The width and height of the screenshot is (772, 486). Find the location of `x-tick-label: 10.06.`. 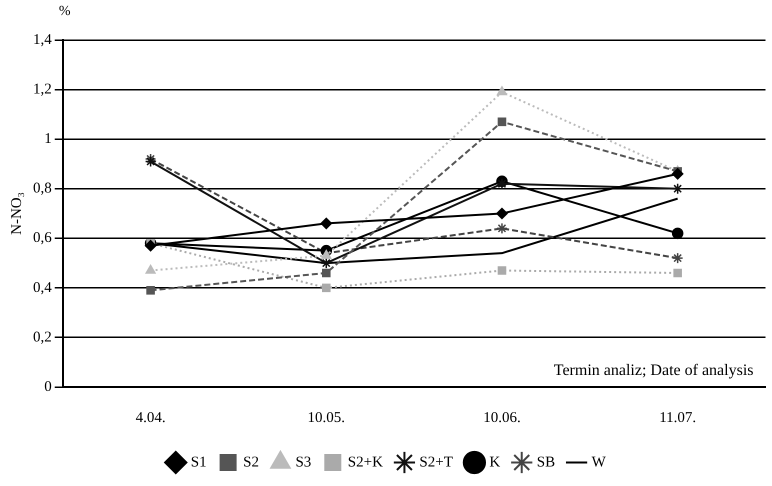

x-tick-label: 10.06. is located at coordinates (502, 418).